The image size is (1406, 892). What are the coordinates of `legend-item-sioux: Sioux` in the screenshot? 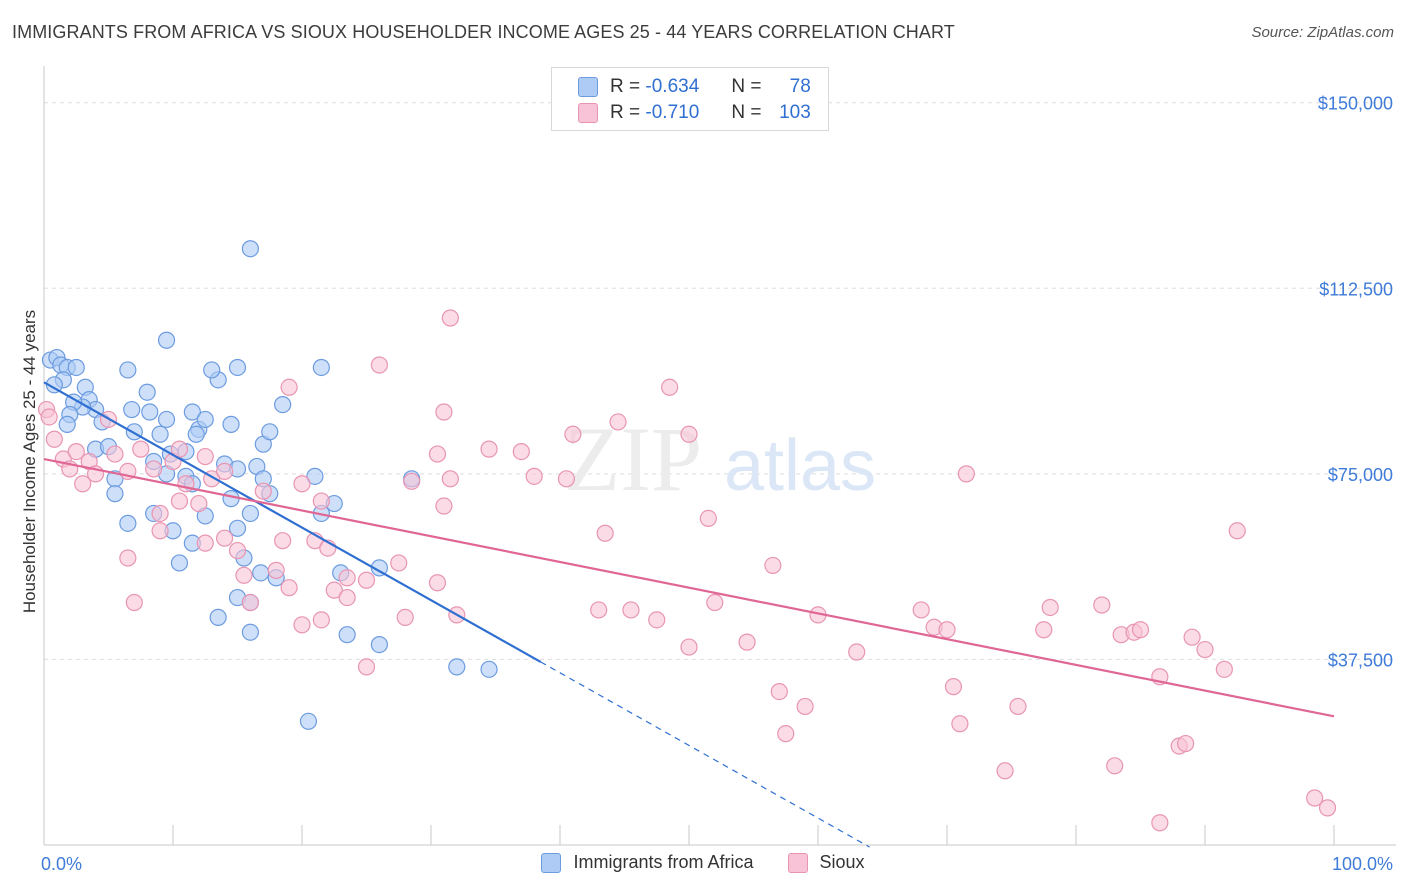 It's located at (826, 862).